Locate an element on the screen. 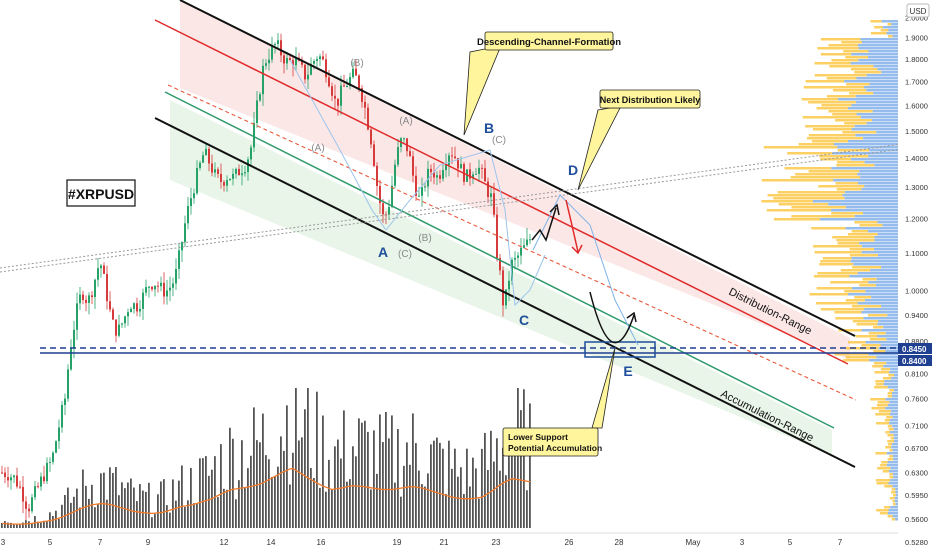  wave-label: (C) is located at coordinates (499, 140).